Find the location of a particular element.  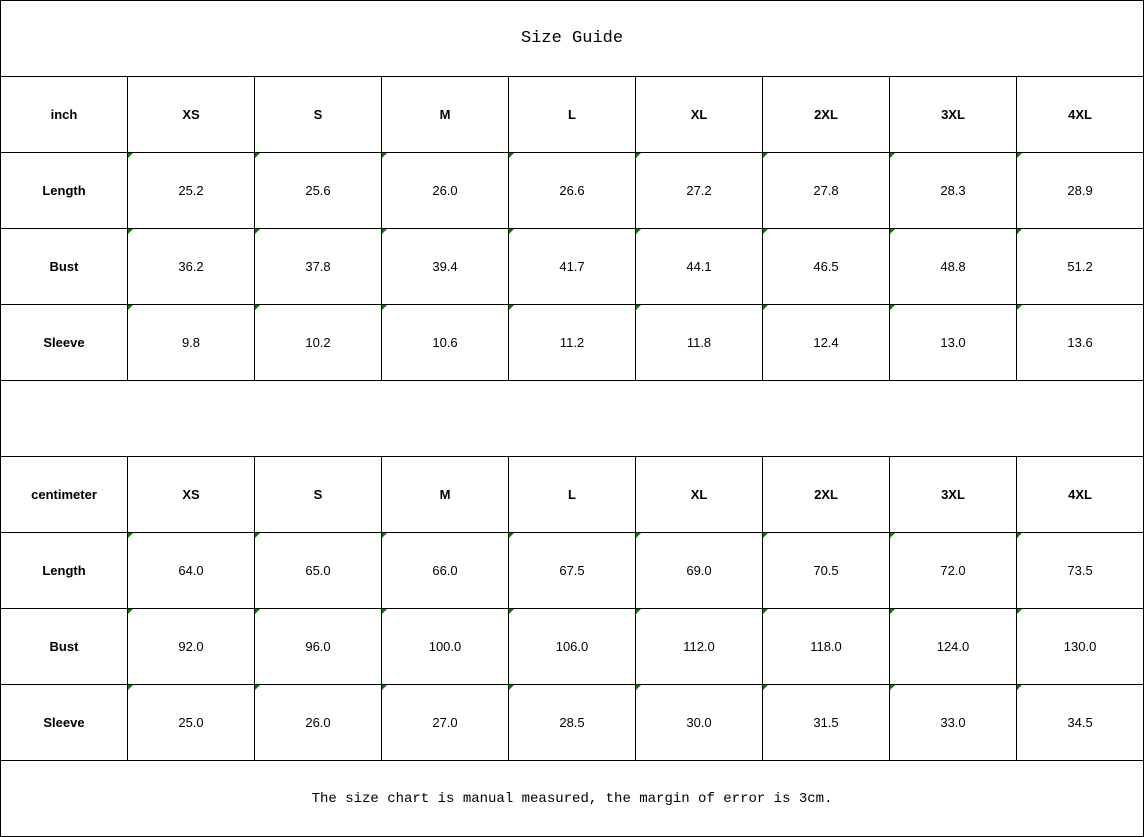

table-row: Sleeve 25.0 26.0 27.0 28.5 30.0 31.5 33.0 34.5 is located at coordinates (572, 722).